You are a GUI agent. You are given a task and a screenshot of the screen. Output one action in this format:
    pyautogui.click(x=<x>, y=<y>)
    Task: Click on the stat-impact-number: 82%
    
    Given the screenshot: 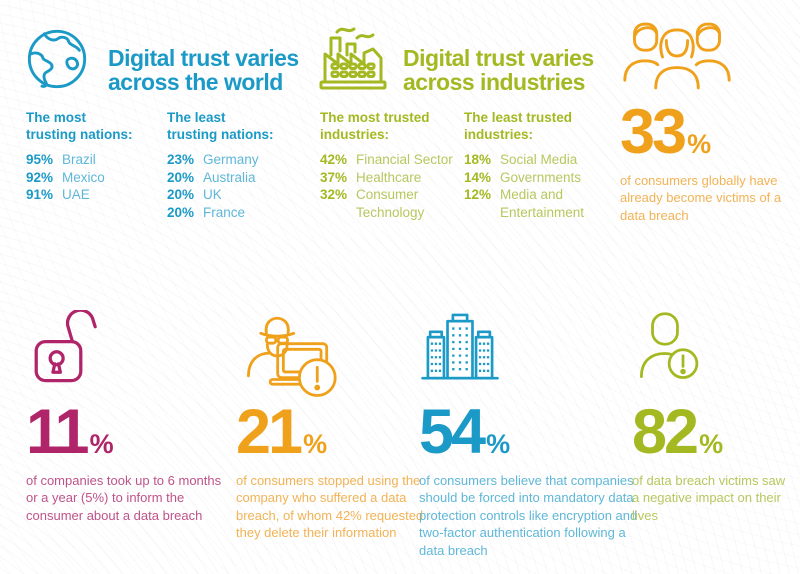 What is the action you would take?
    pyautogui.click(x=714, y=432)
    